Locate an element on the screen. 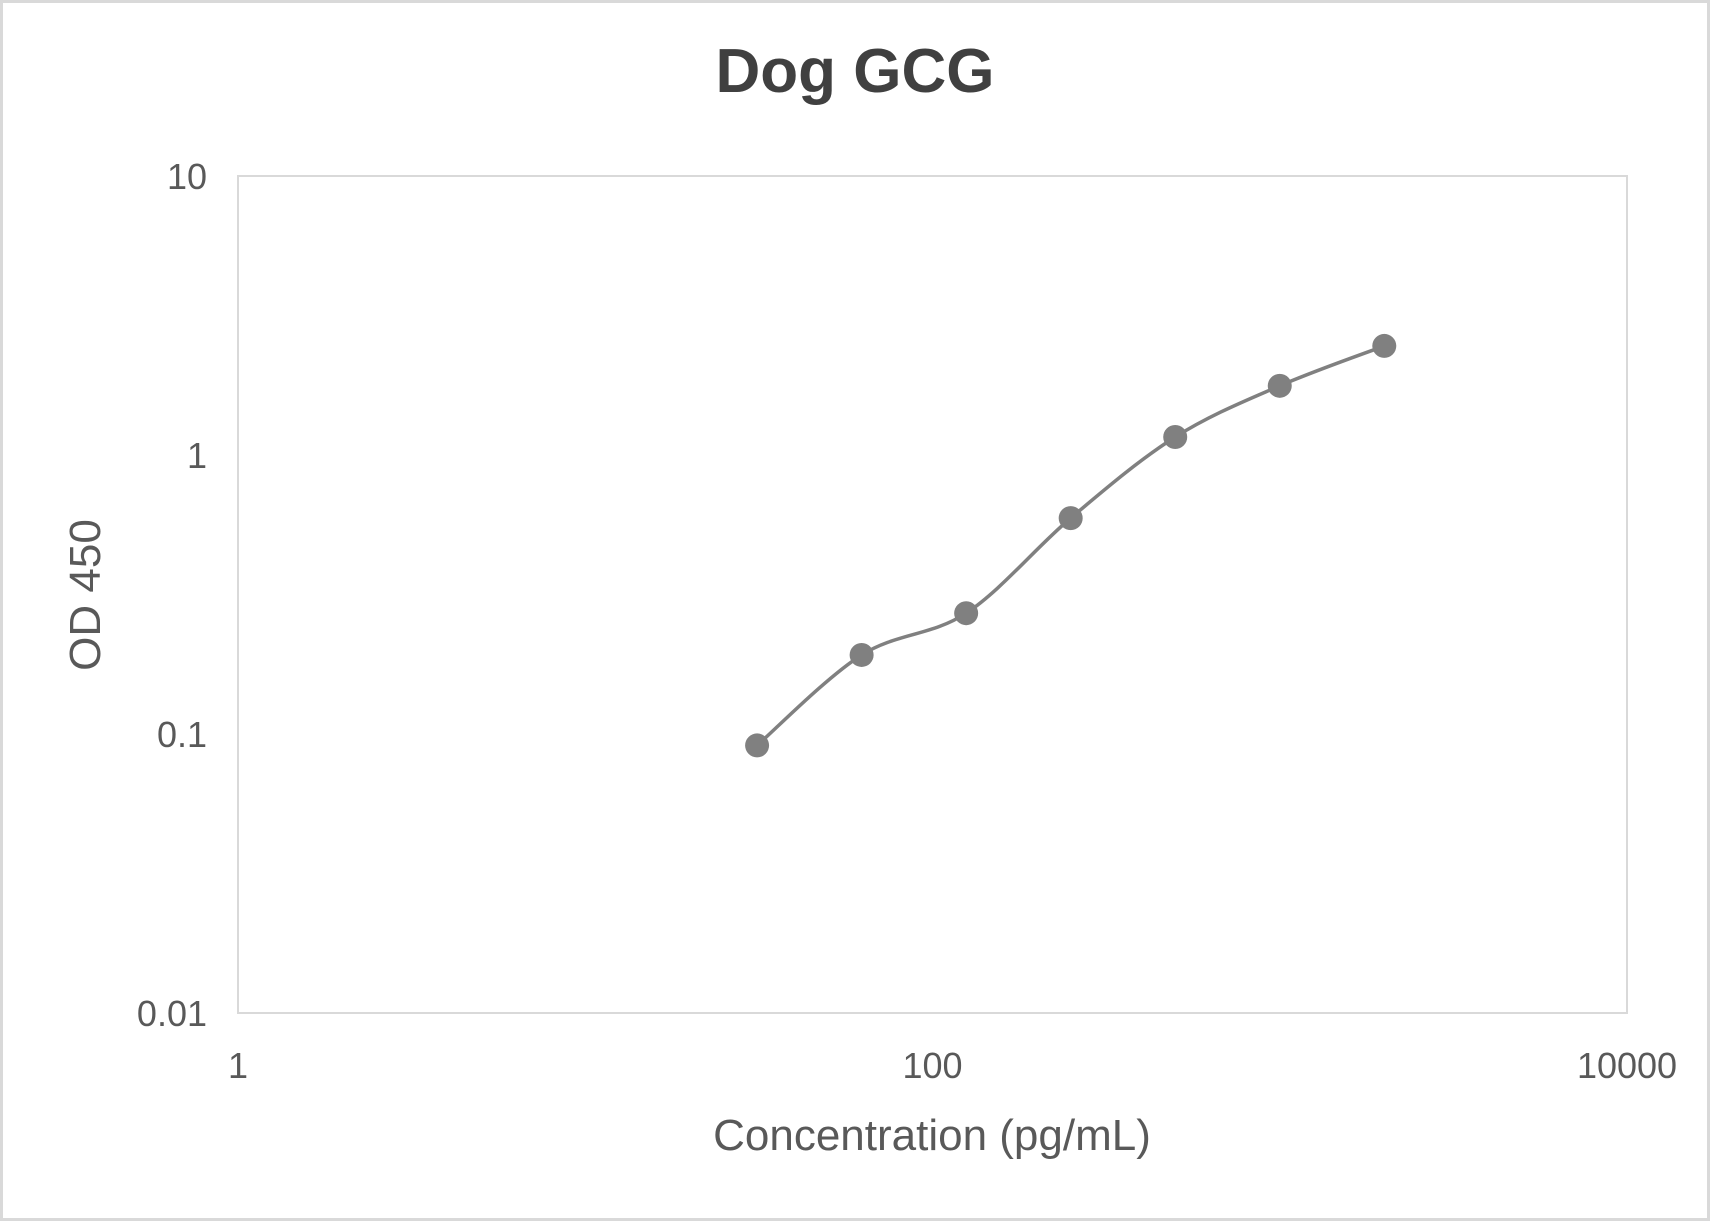  series-markers is located at coordinates (1071, 545).